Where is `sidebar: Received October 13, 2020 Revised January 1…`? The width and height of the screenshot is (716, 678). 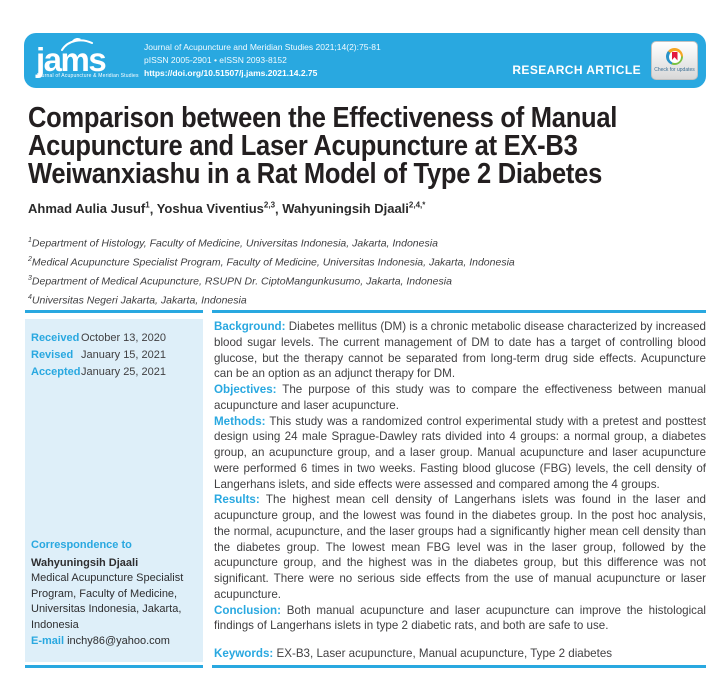
sidebar: Received October 13, 2020 Revised January 1… is located at coordinates (114, 490).